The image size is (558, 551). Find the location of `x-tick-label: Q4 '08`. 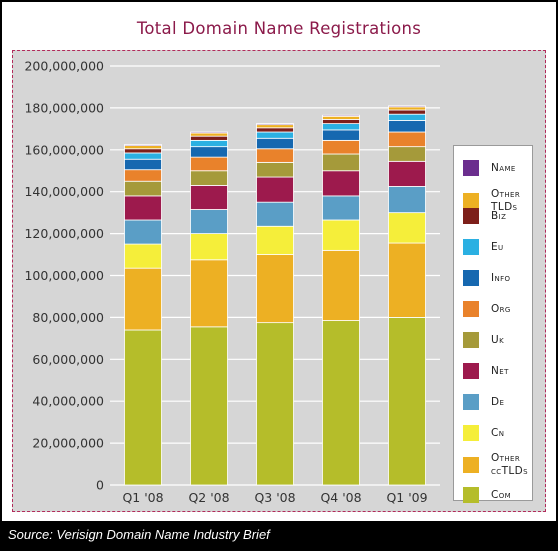

x-tick-label: Q4 '08 is located at coordinates (340, 497).